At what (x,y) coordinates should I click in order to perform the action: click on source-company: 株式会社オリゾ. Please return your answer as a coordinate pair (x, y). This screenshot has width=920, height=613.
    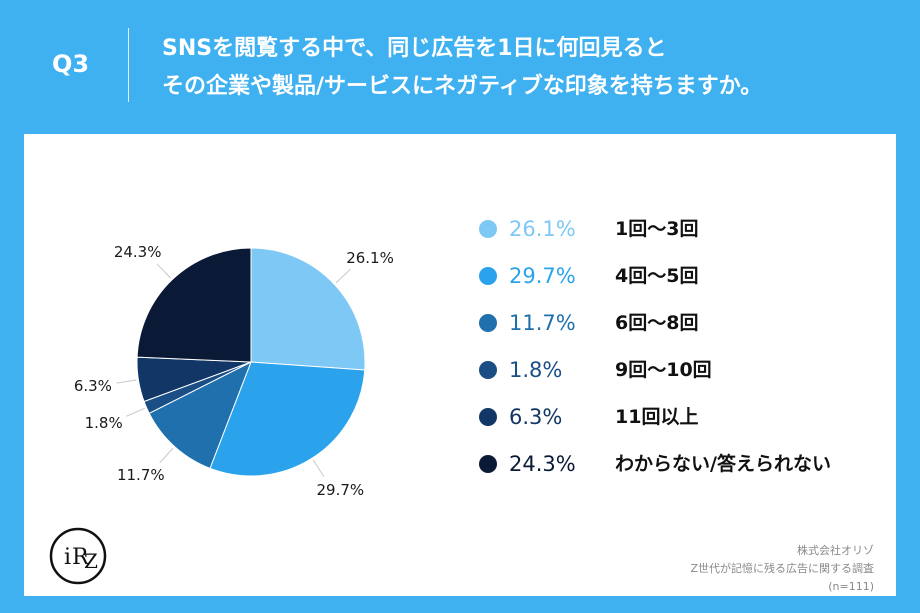
    Looking at the image, I should click on (835, 550).